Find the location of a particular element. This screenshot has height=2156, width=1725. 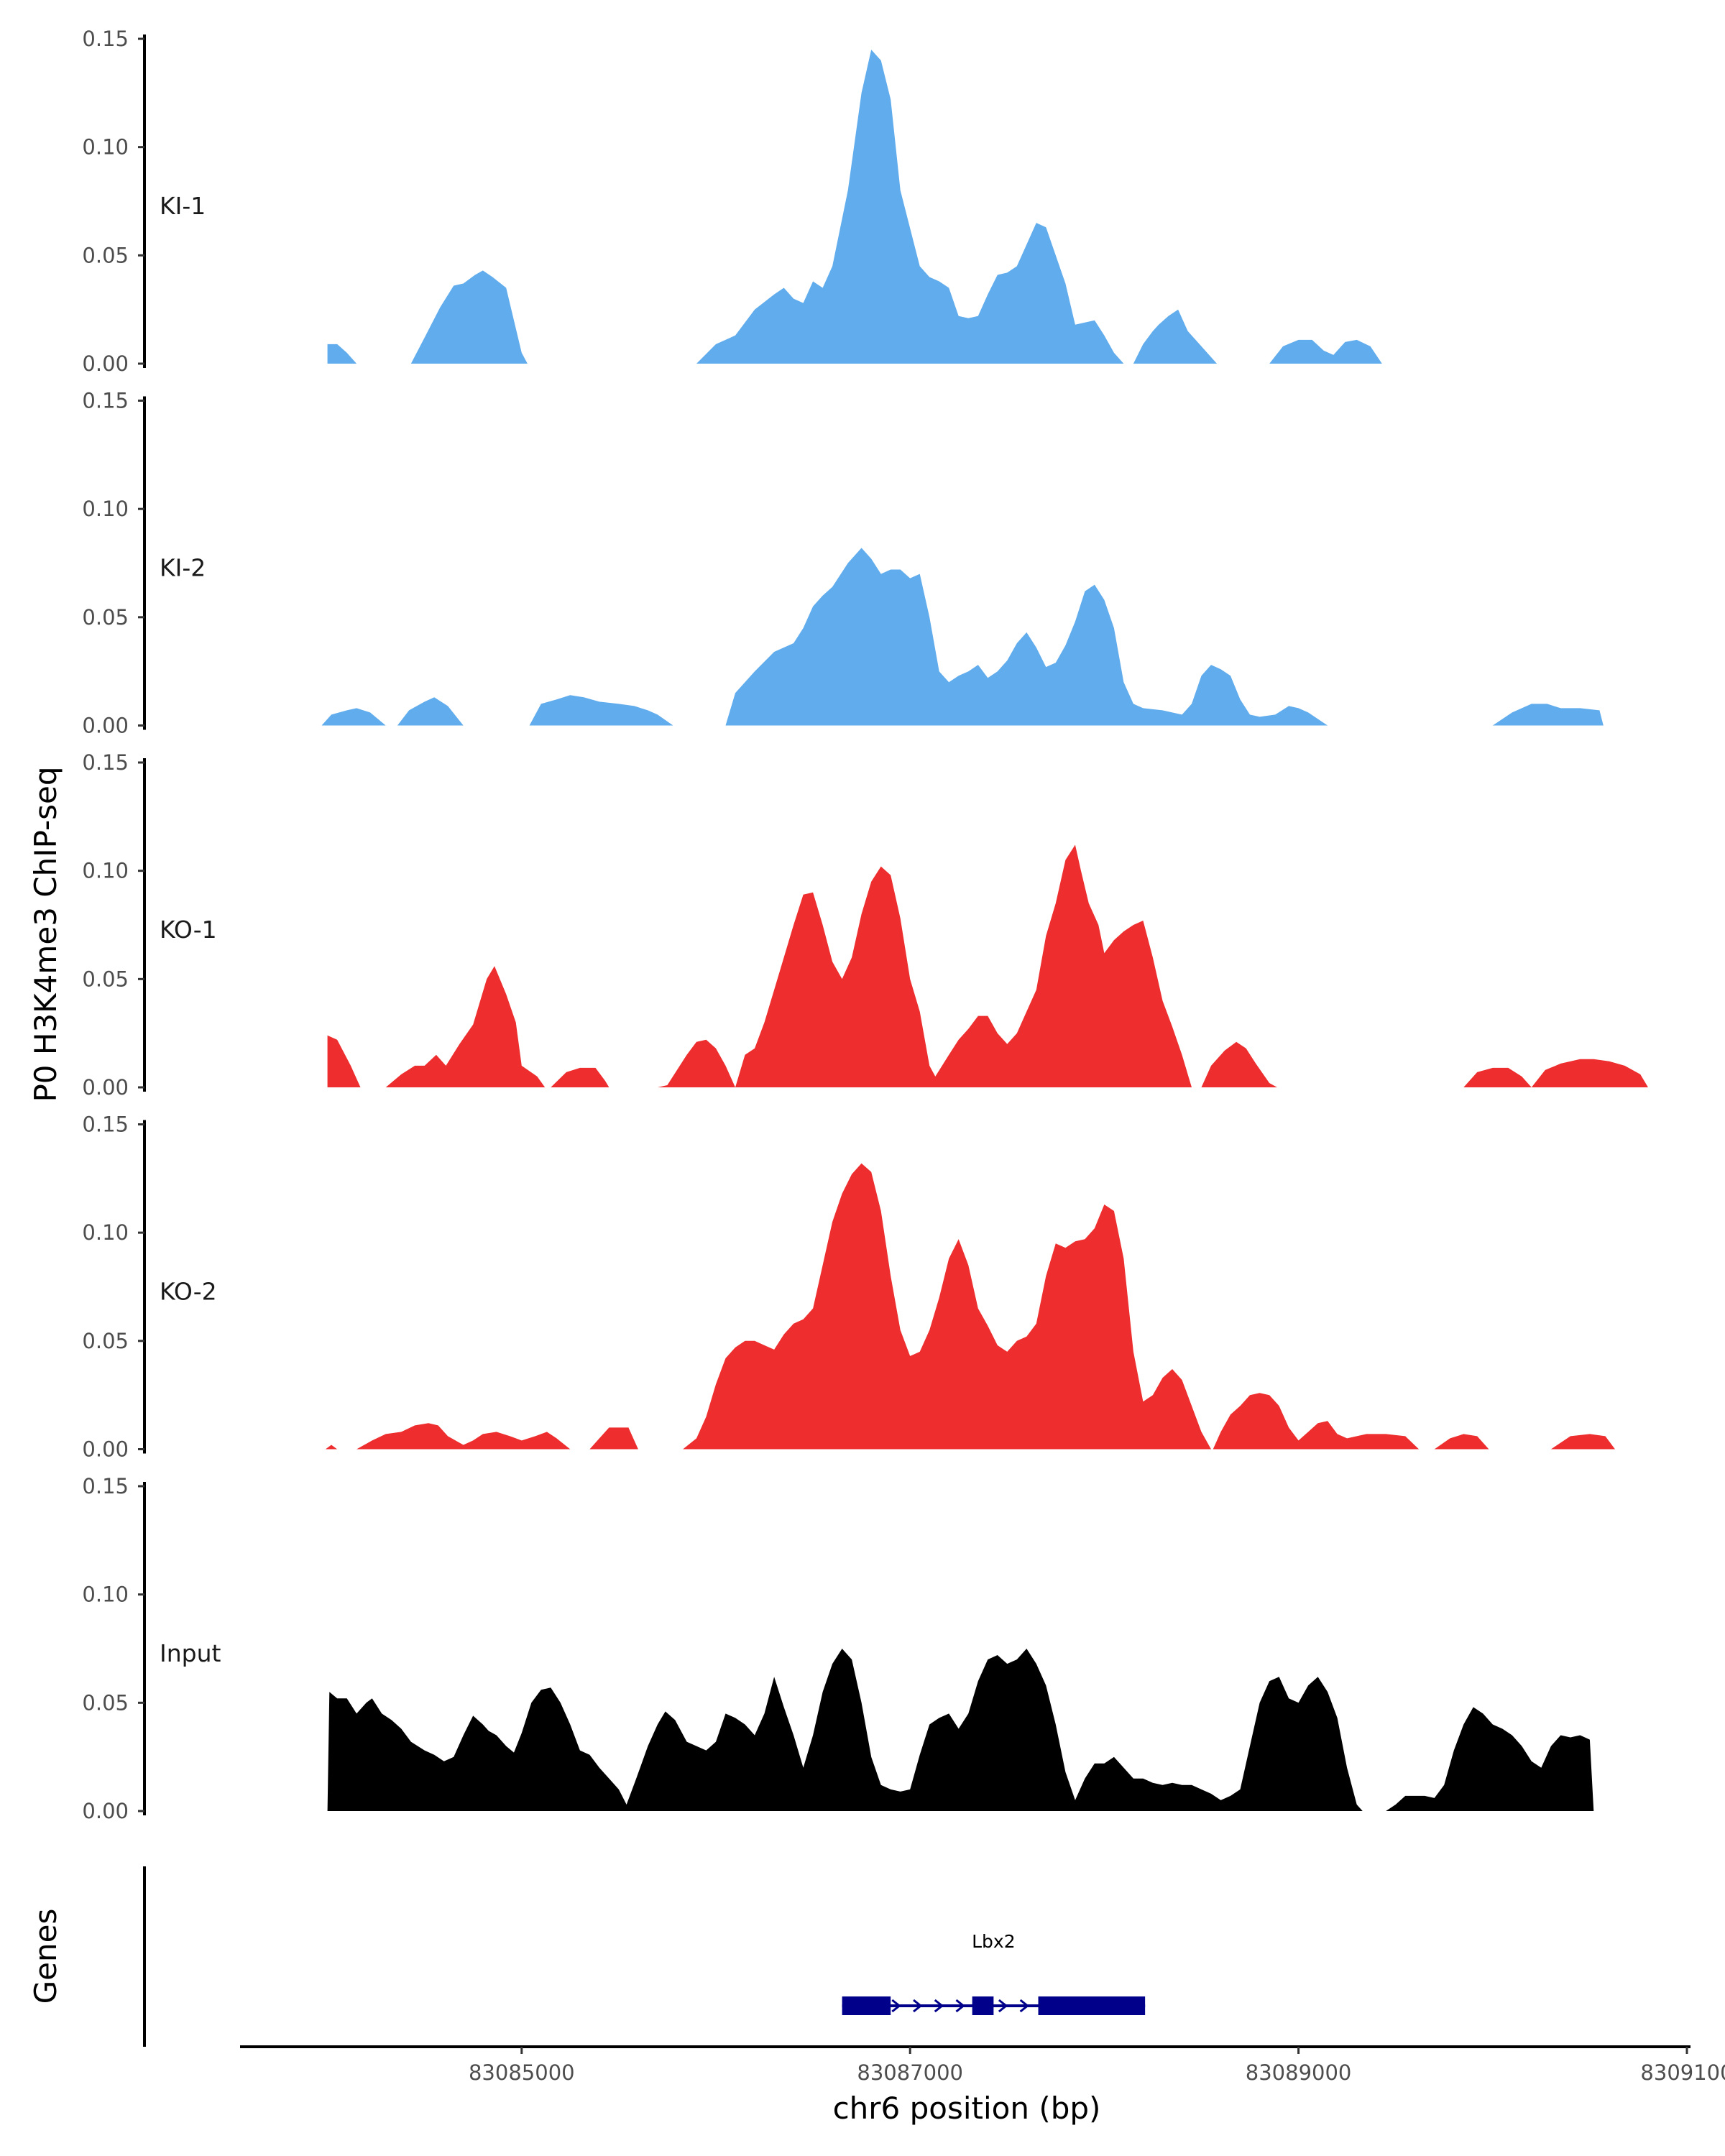

x-axis-title: chr6 position (bp) is located at coordinates (967, 2109).